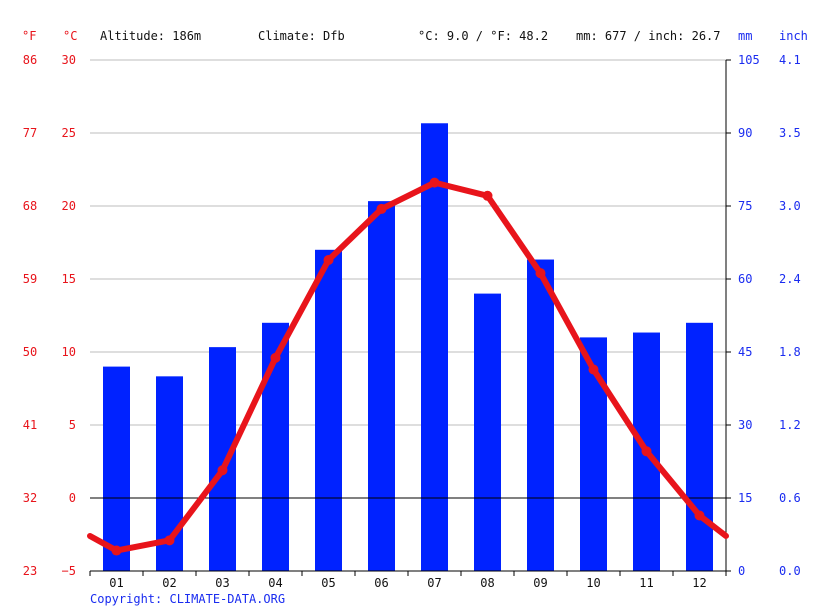 Image resolution: width=815 pixels, height=611 pixels. What do you see at coordinates (69, 352) in the screenshot?
I see `y-tick-celsius: 10` at bounding box center [69, 352].